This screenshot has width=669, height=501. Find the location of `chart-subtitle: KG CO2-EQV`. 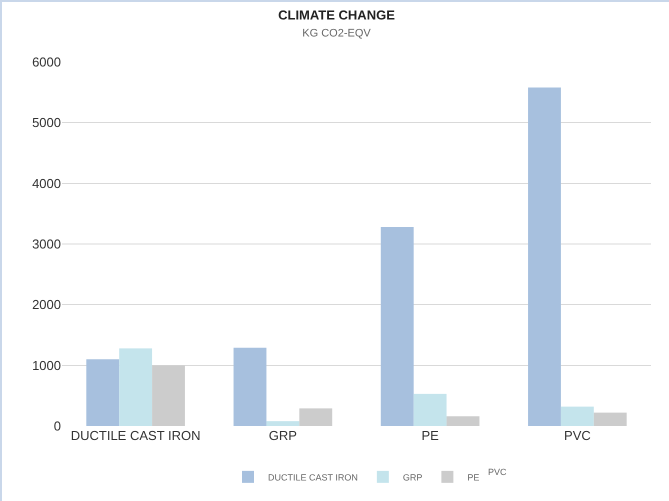

chart-subtitle: KG CO2-EQV is located at coordinates (337, 33).